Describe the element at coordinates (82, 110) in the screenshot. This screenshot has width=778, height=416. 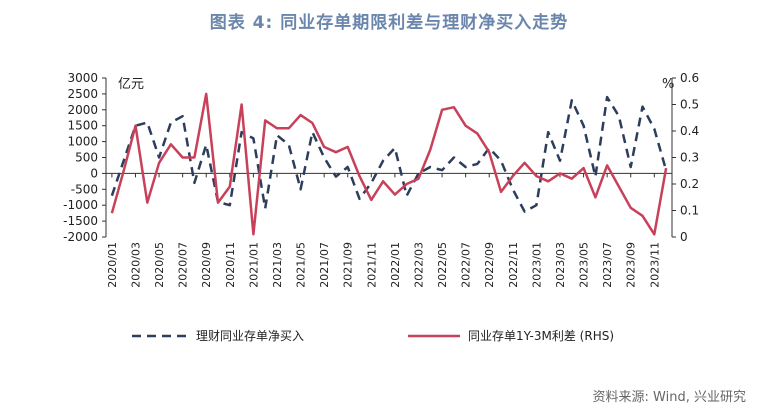
I see `left-tick-label: 2000` at that location.